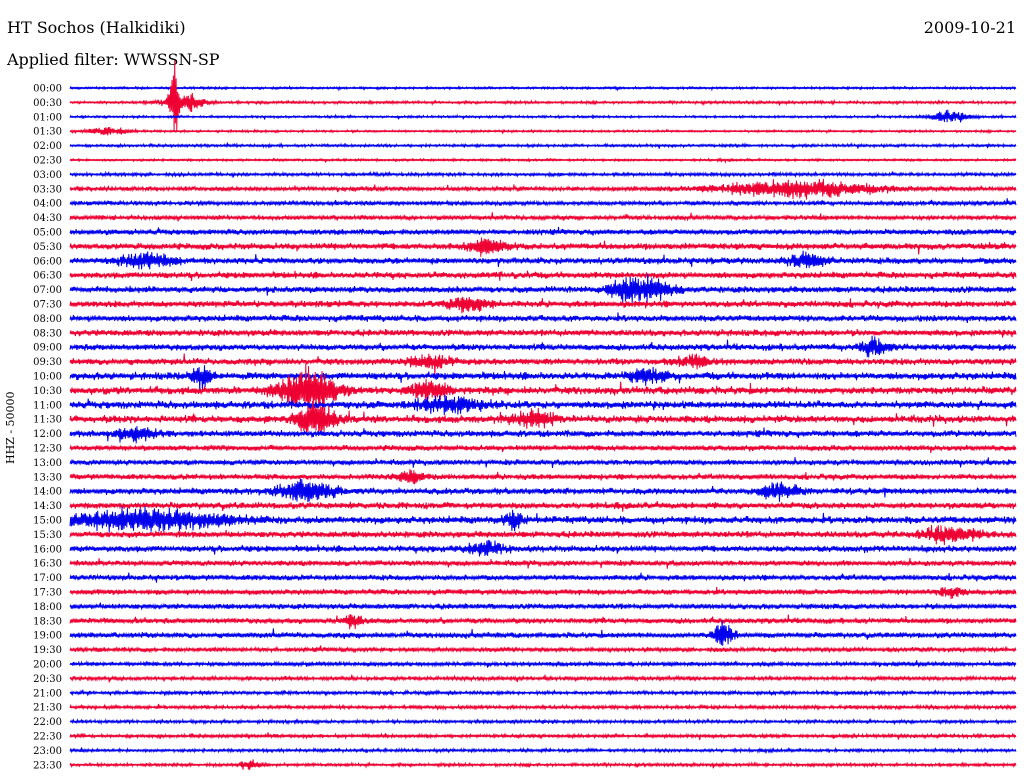 This screenshot has height=780, width=1024. Describe the element at coordinates (47, 621) in the screenshot. I see `trace-time-label: 18:30` at that location.